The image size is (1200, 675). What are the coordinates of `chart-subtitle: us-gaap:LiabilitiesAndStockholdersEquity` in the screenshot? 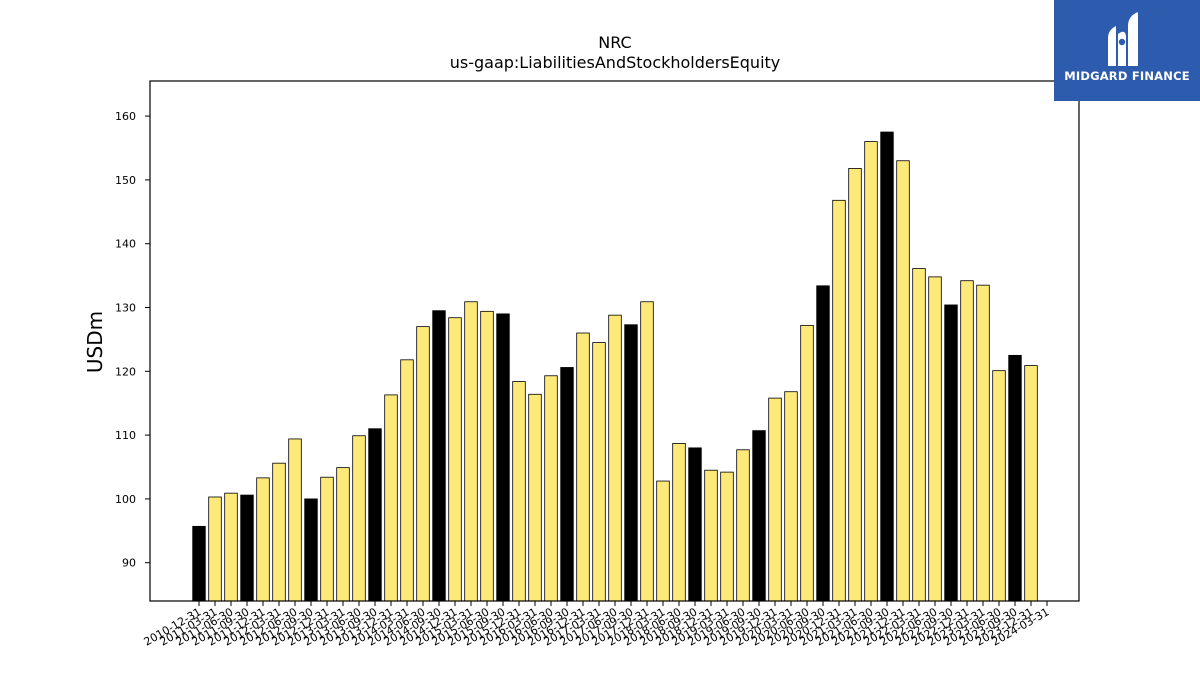 It's located at (615, 62).